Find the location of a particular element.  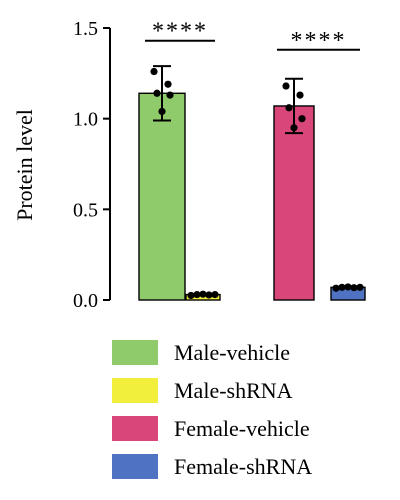

error-bars is located at coordinates (228, 100).